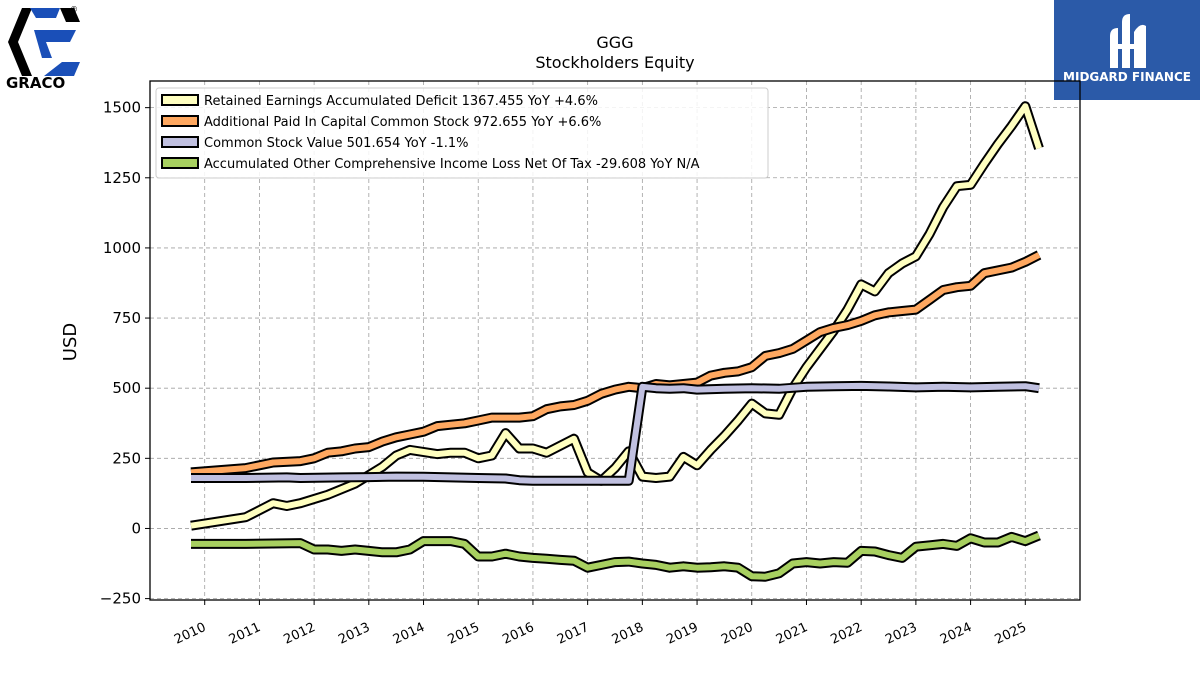 The width and height of the screenshot is (1200, 675). Describe the element at coordinates (70, 342) in the screenshot. I see `y-axis-label: USD` at that location.